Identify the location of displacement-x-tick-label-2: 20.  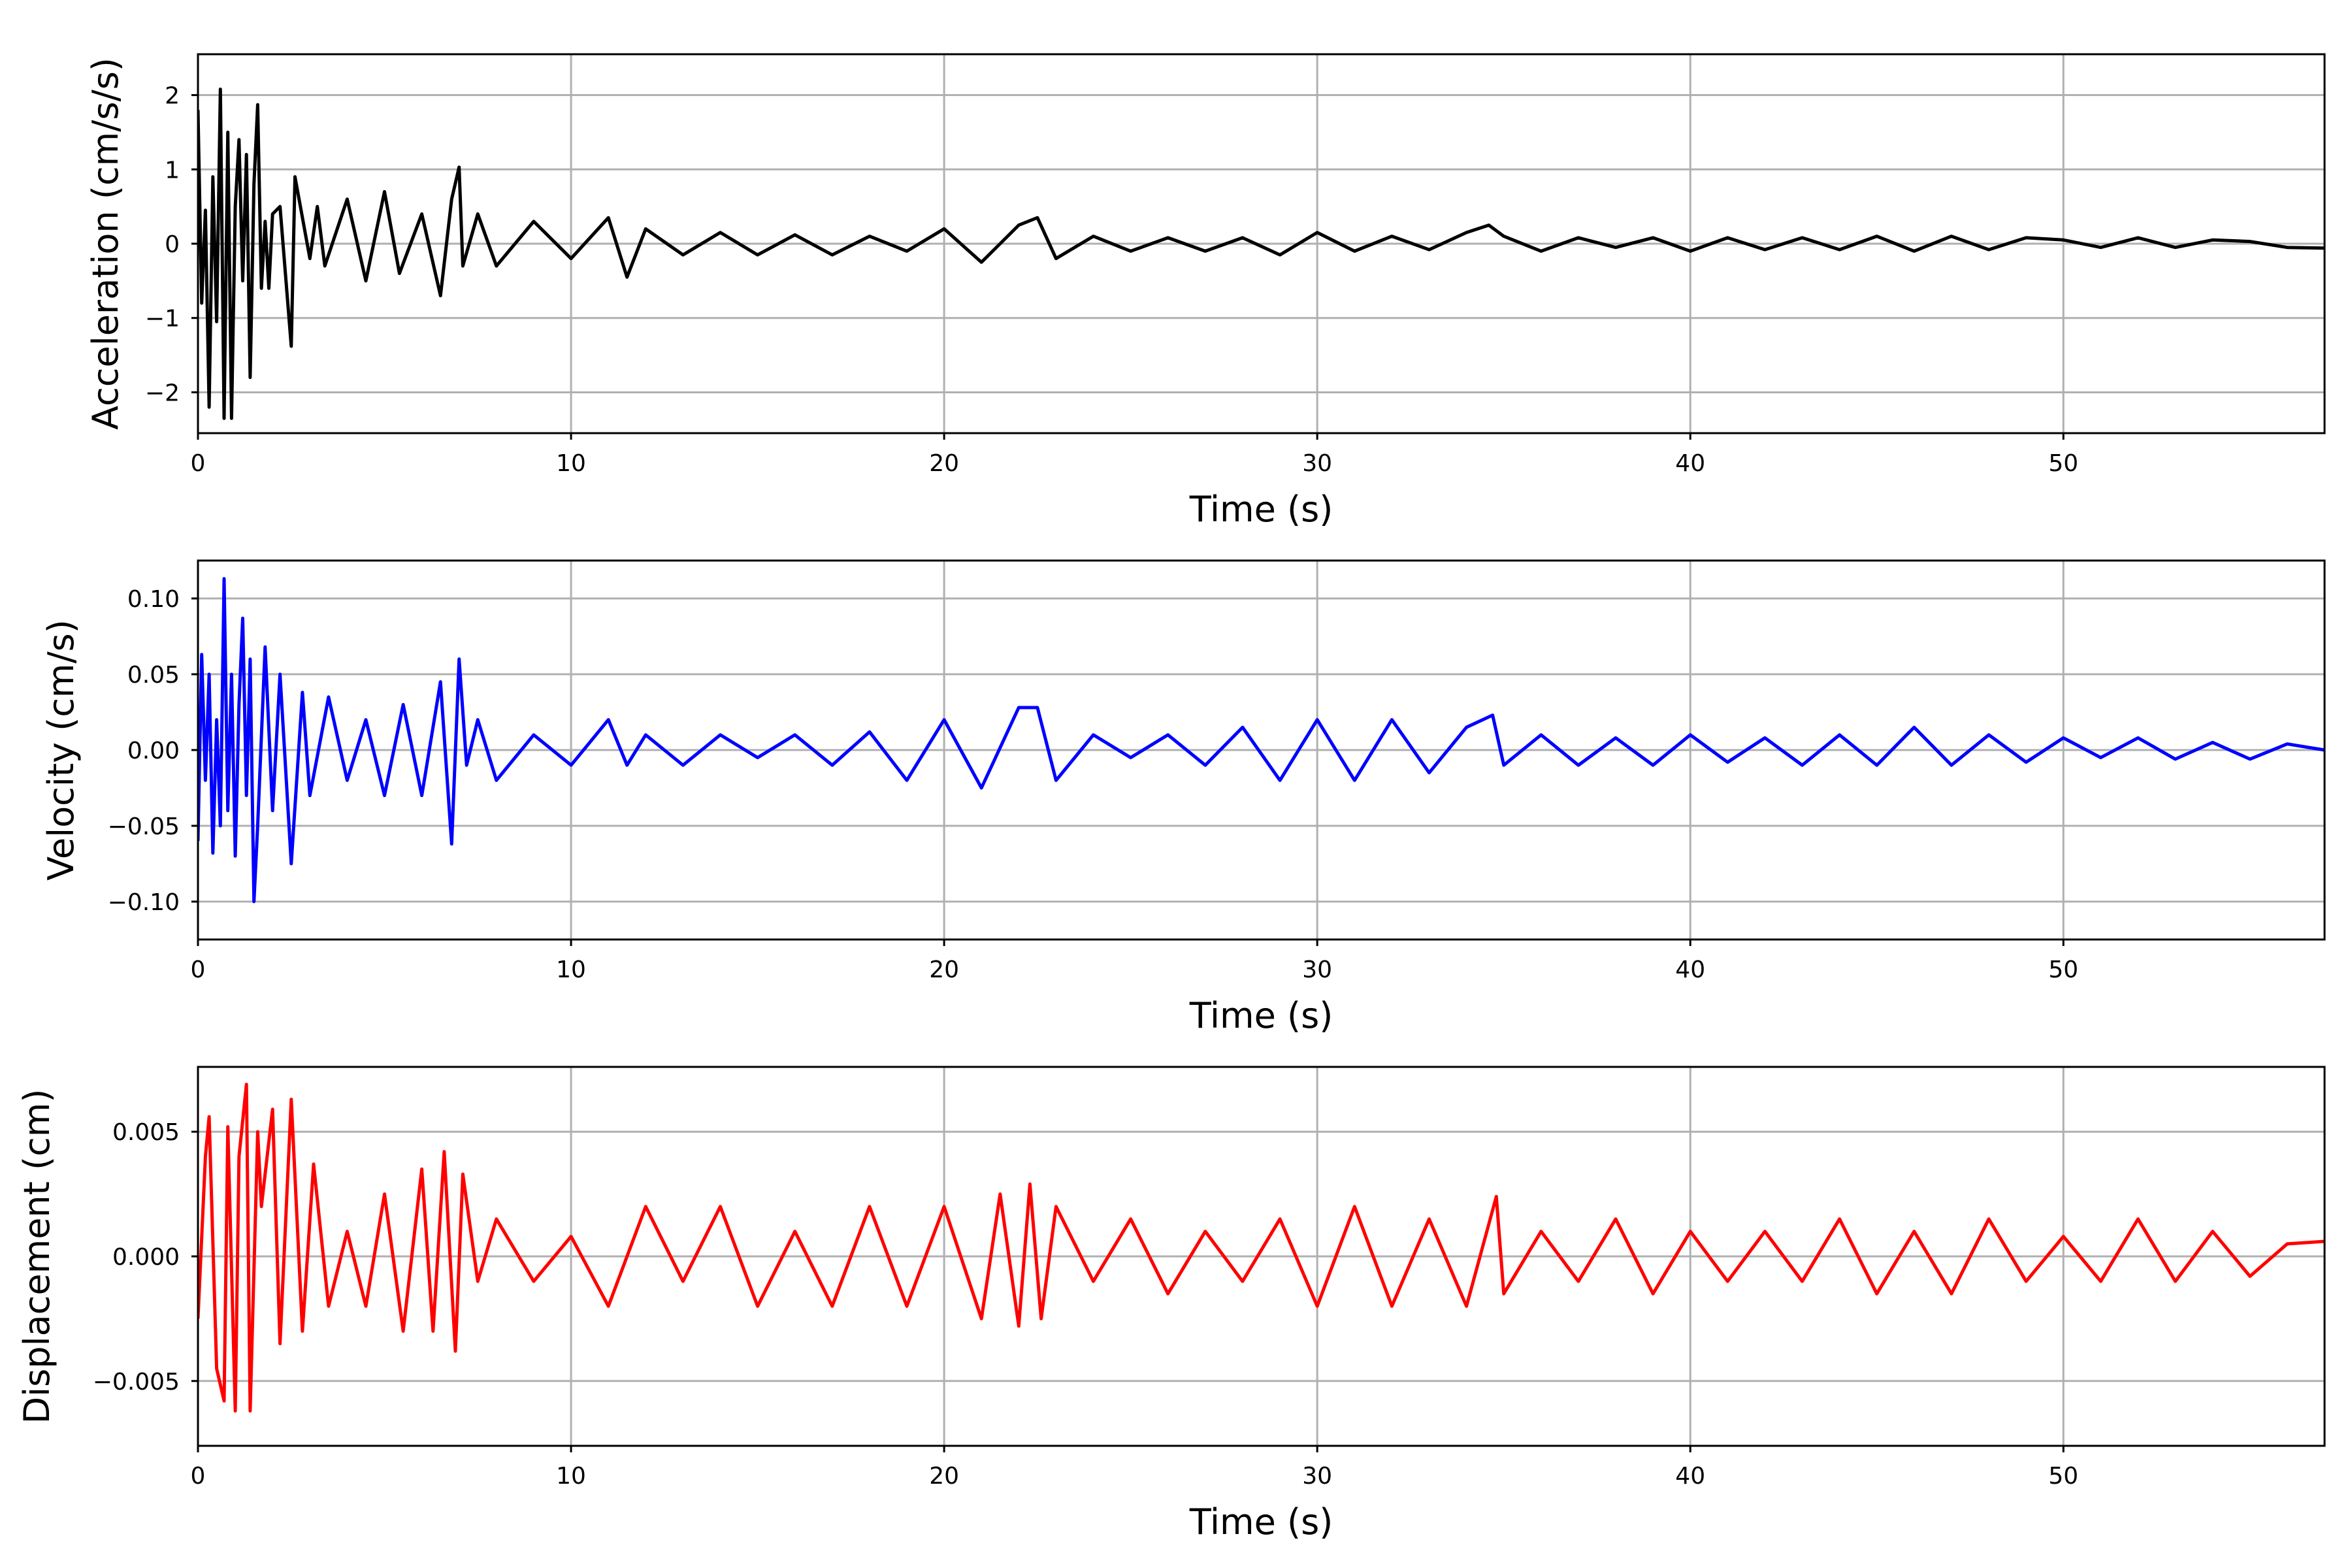
(944, 1476).